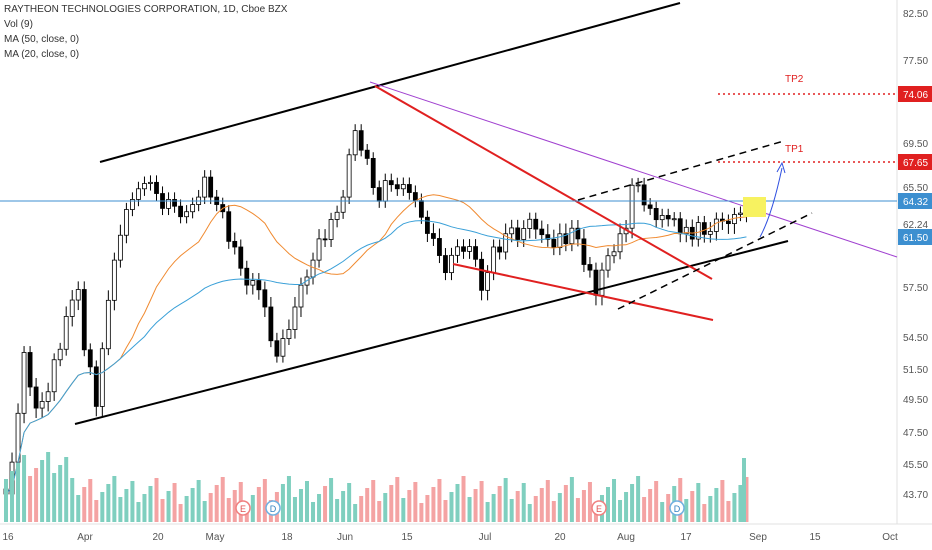  Describe the element at coordinates (158, 537) in the screenshot. I see `x-tick-label: 20` at that location.